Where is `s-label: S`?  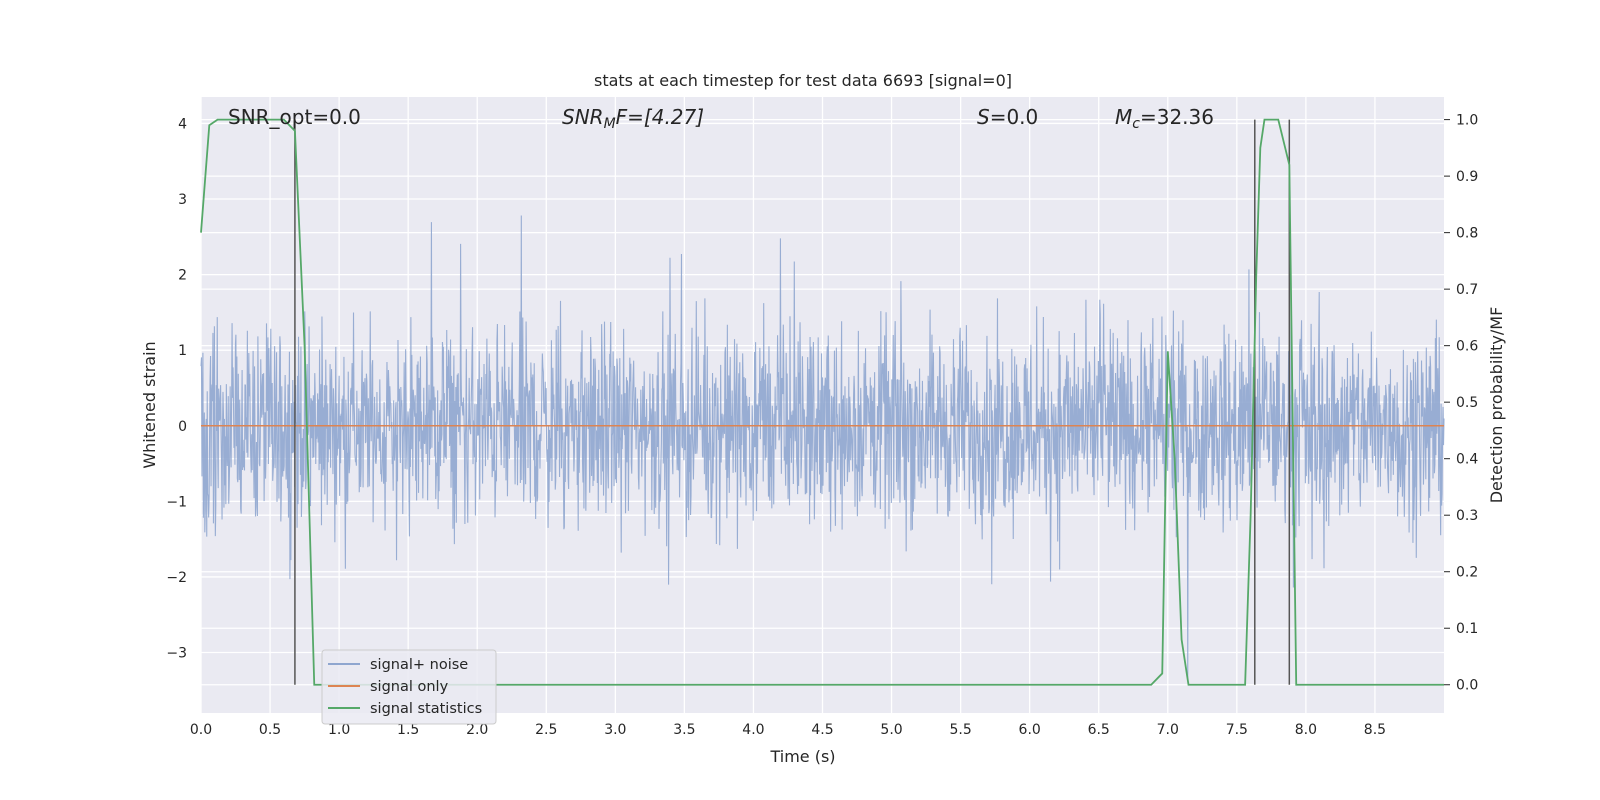
s-label: S is located at coordinates (983, 117).